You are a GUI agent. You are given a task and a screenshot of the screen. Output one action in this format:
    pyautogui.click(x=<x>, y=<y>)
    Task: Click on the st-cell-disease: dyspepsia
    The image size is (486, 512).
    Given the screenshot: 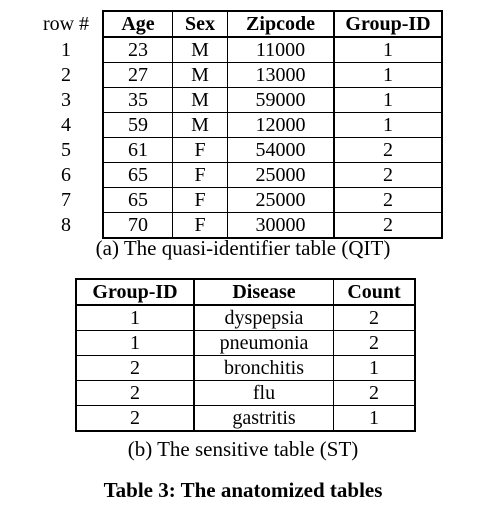 What is the action you would take?
    pyautogui.click(x=263, y=318)
    